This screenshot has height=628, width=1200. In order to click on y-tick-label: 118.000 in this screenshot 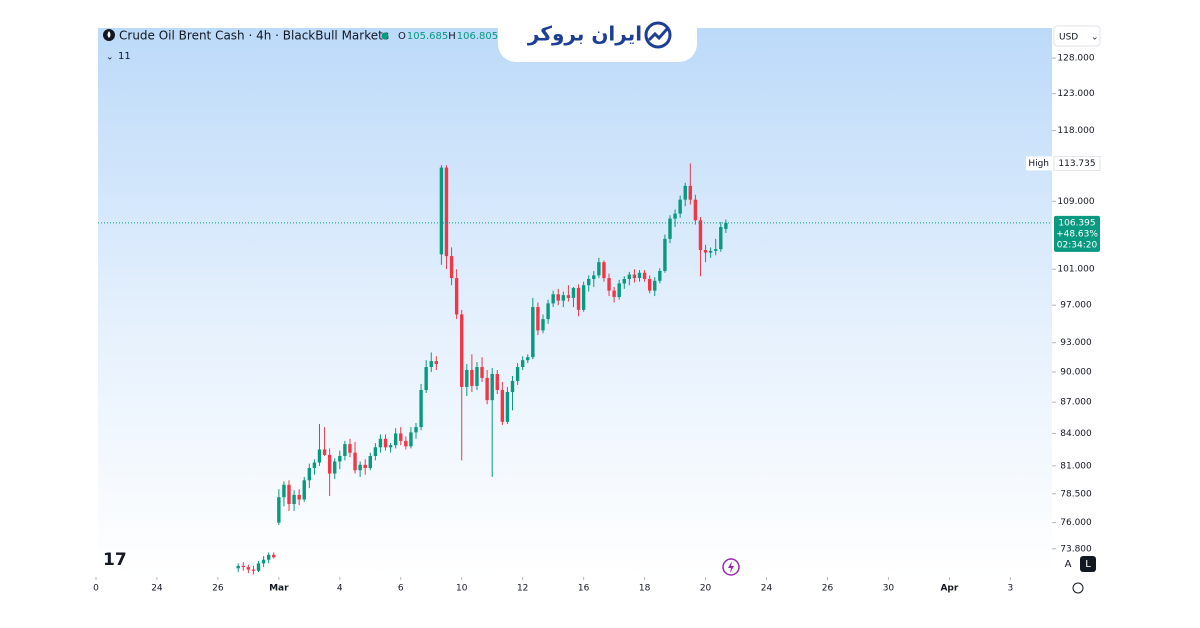, I will do `click(1075, 131)`.